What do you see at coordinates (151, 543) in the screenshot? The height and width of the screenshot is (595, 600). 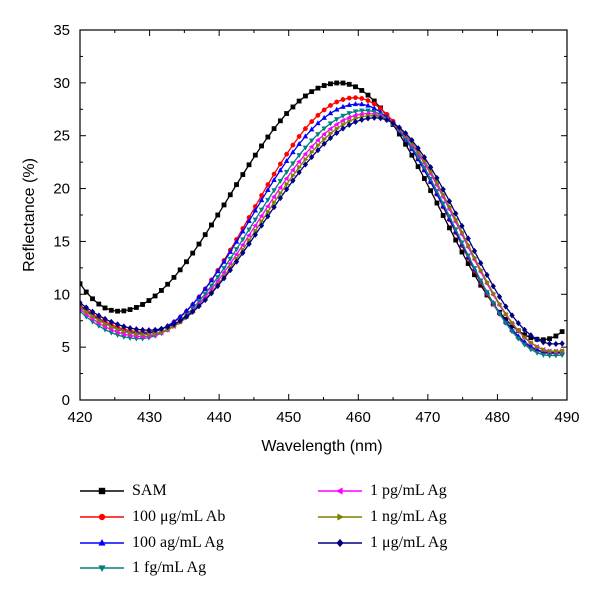 I see `legend-item-100ag-ag: 100 ag/mL Ag` at bounding box center [151, 543].